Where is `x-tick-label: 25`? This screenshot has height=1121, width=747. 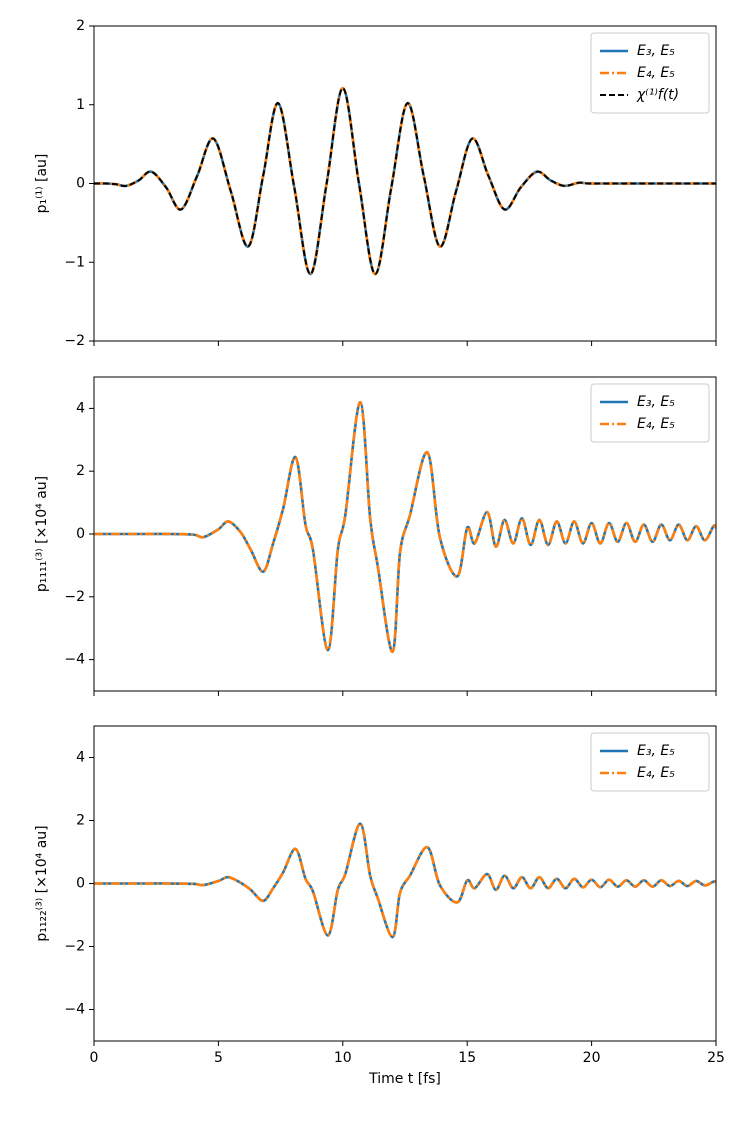 x-tick-label: 25 is located at coordinates (716, 1058).